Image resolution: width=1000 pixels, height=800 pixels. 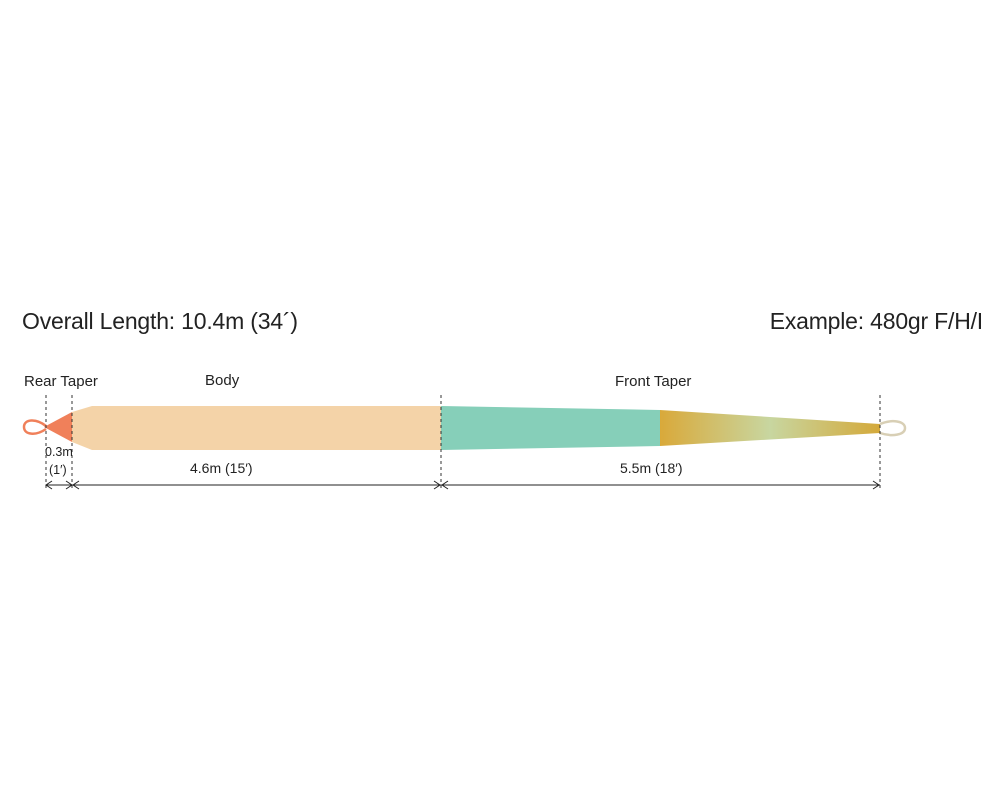 What do you see at coordinates (445, 485) in the screenshot?
I see `front-taper-arrow-left` at bounding box center [445, 485].